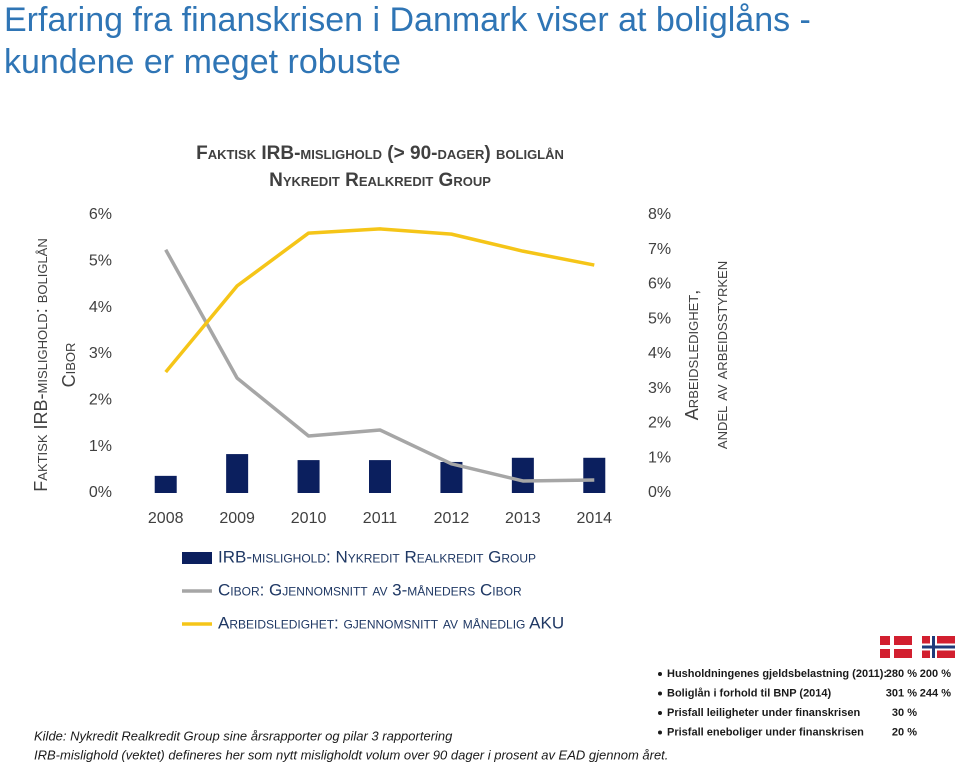 Image resolution: width=960 pixels, height=764 pixels. Describe the element at coordinates (901, 674) in the screenshot. I see `table-value: 280 %` at that location.